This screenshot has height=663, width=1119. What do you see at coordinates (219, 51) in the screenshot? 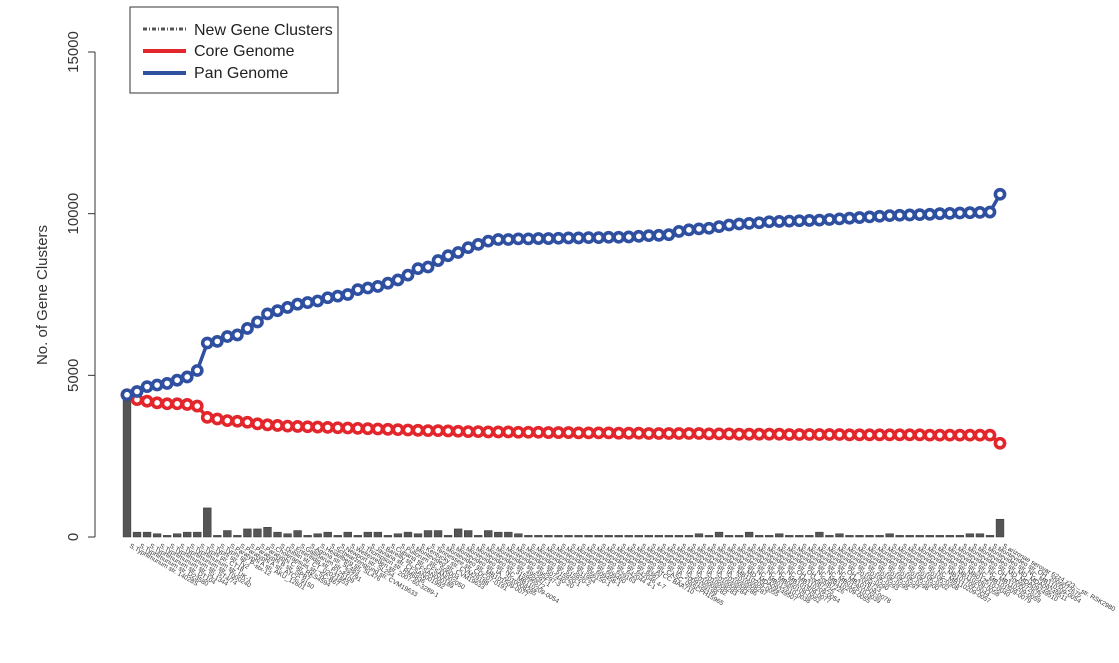
I see `legend-item-core-genome: Core Genome` at bounding box center [219, 51].